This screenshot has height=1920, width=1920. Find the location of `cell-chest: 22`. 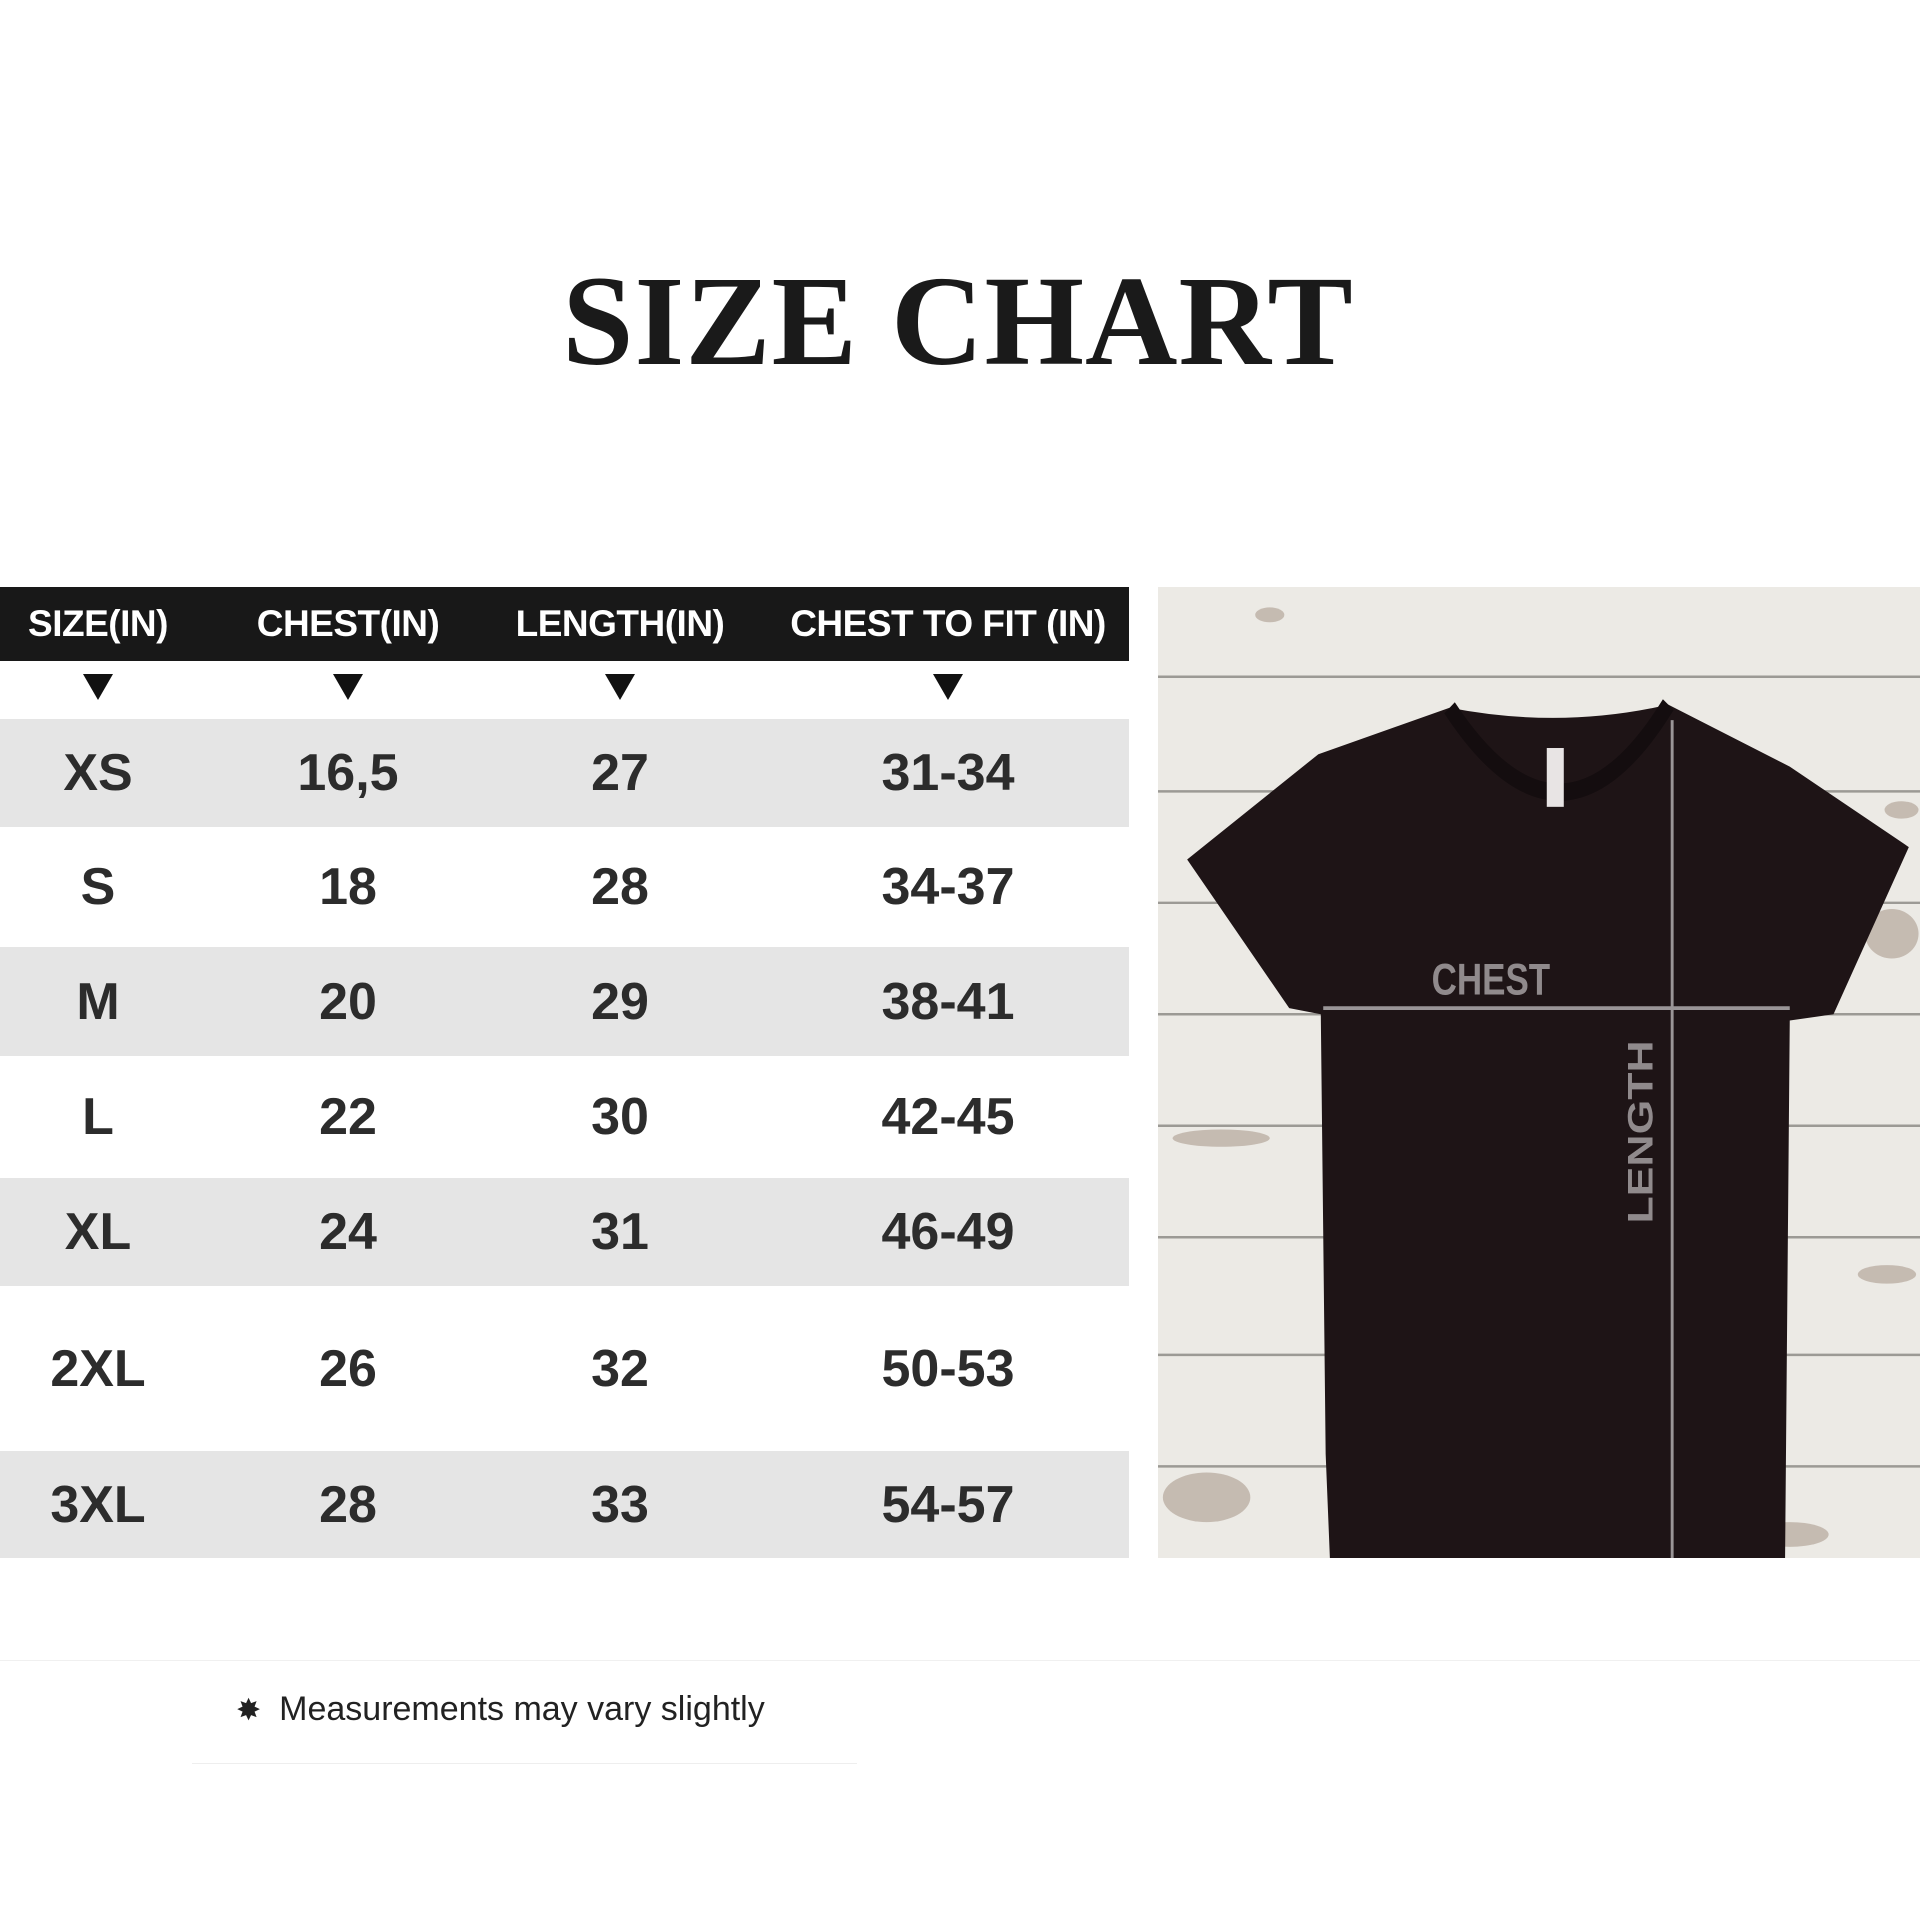

cell-chest: 22 is located at coordinates (348, 1117).